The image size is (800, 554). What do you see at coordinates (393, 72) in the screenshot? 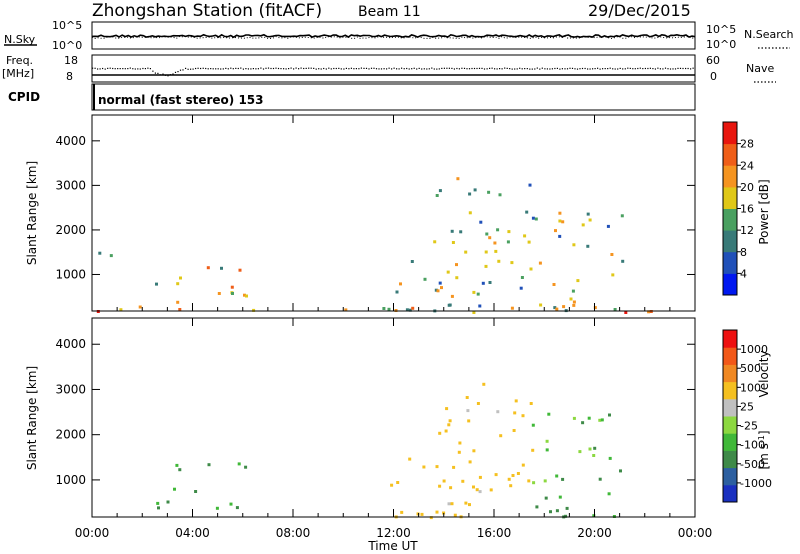
I see `freq-series` at bounding box center [393, 72].